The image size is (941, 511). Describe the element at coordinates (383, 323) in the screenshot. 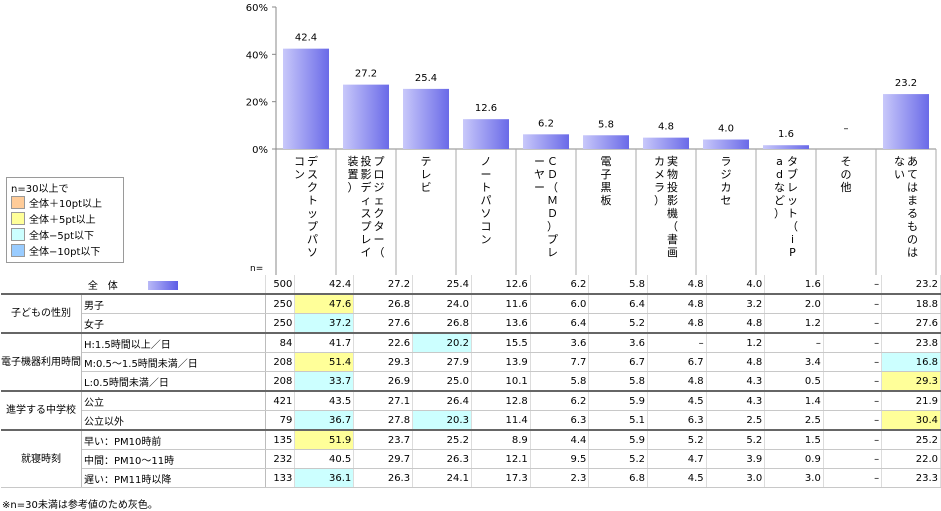

I see `table-cell: 27.6` at that location.